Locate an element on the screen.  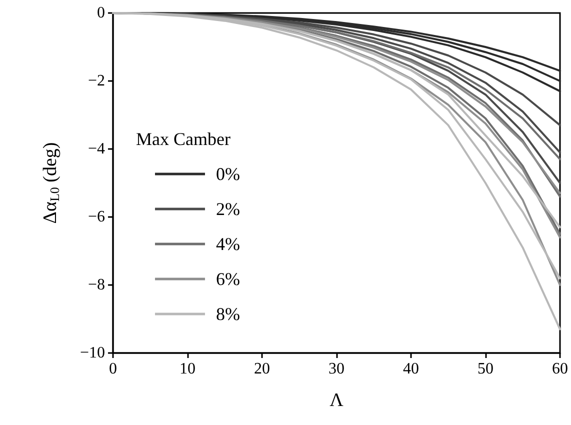
y-tick-label: −10 is located at coordinates (92, 353).